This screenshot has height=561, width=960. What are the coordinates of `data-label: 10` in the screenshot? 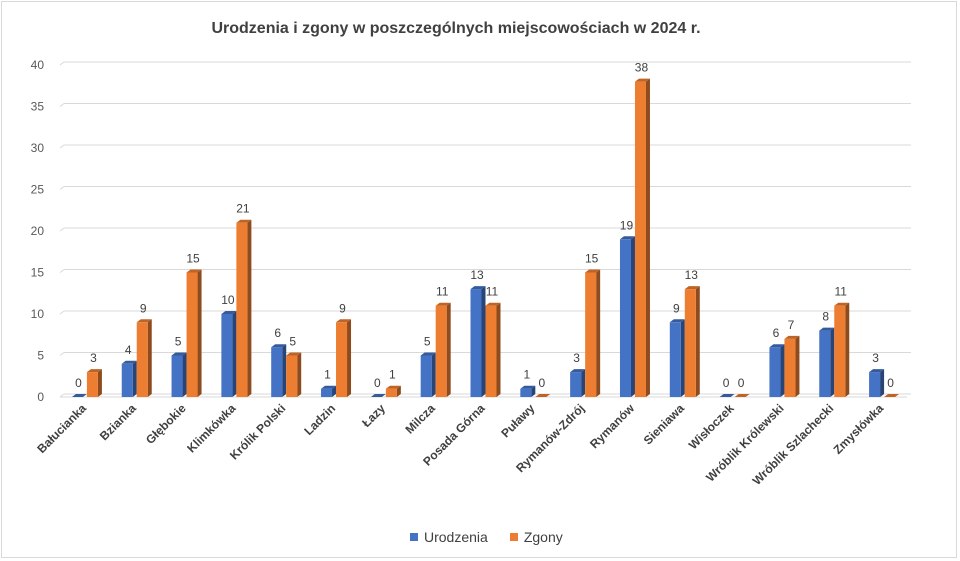 It's located at (228, 300).